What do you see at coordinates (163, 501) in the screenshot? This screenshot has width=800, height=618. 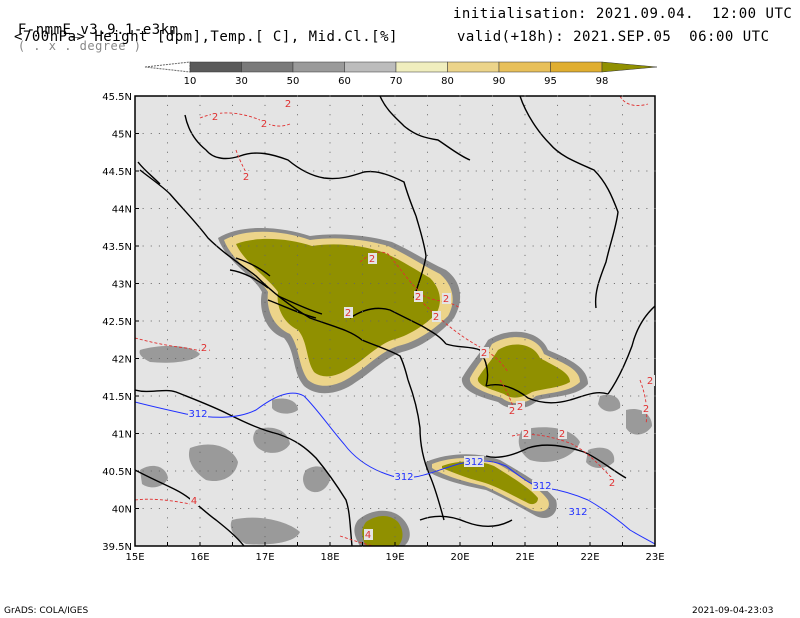 I see `temp-contour-southwest` at bounding box center [163, 501].